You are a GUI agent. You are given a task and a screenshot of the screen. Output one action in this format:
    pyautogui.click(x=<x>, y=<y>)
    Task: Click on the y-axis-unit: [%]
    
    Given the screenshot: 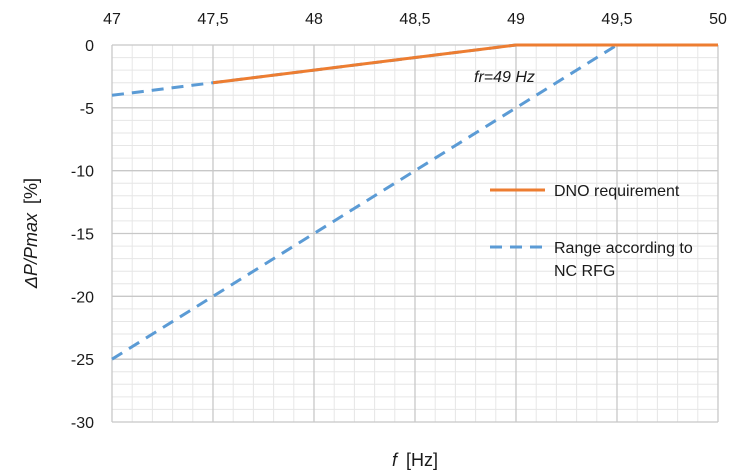 What is the action you would take?
    pyautogui.click(x=31, y=191)
    